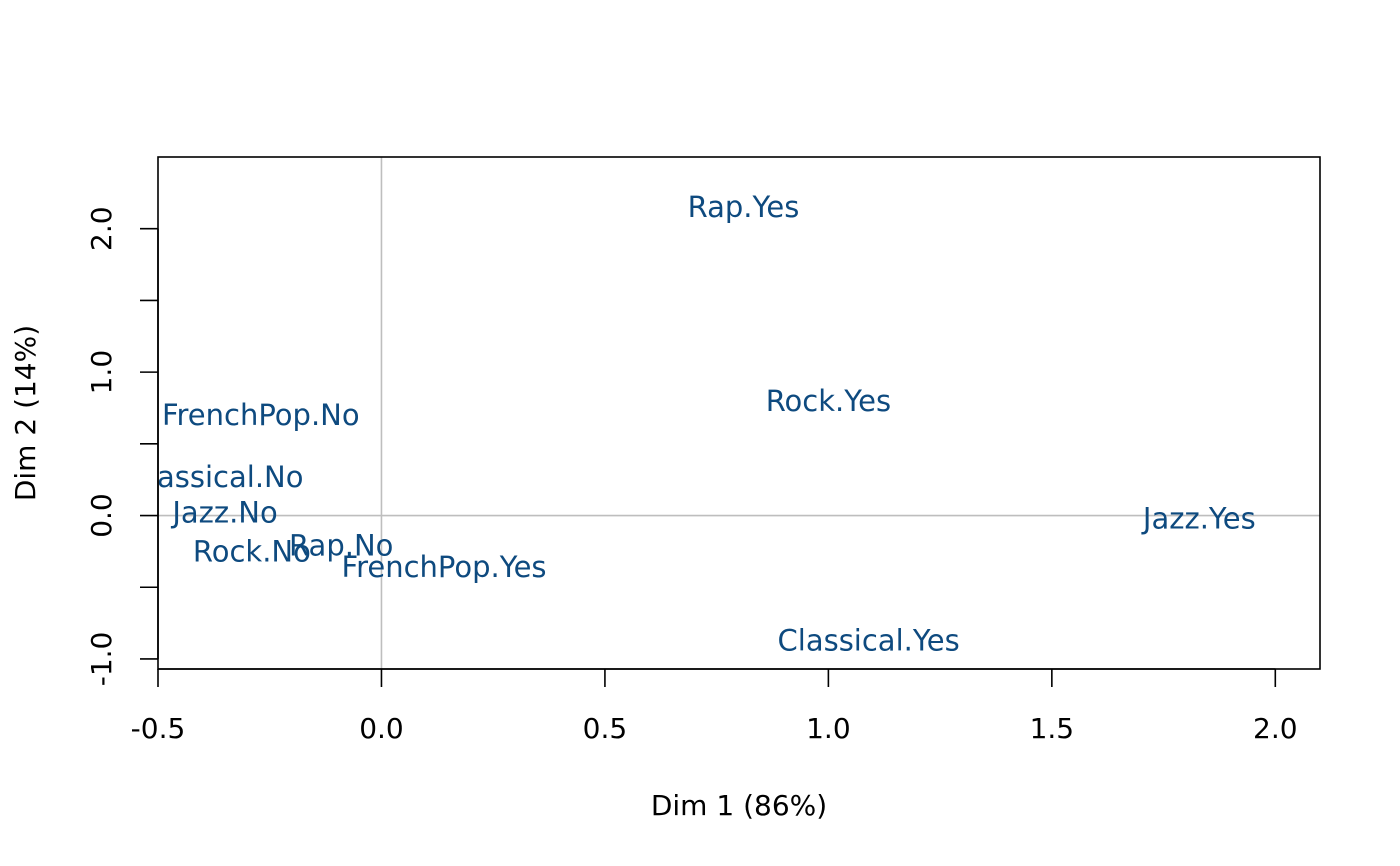 The width and height of the screenshot is (1400, 866). Describe the element at coordinates (252, 551) in the screenshot. I see `point-label: Rock.No` at that location.